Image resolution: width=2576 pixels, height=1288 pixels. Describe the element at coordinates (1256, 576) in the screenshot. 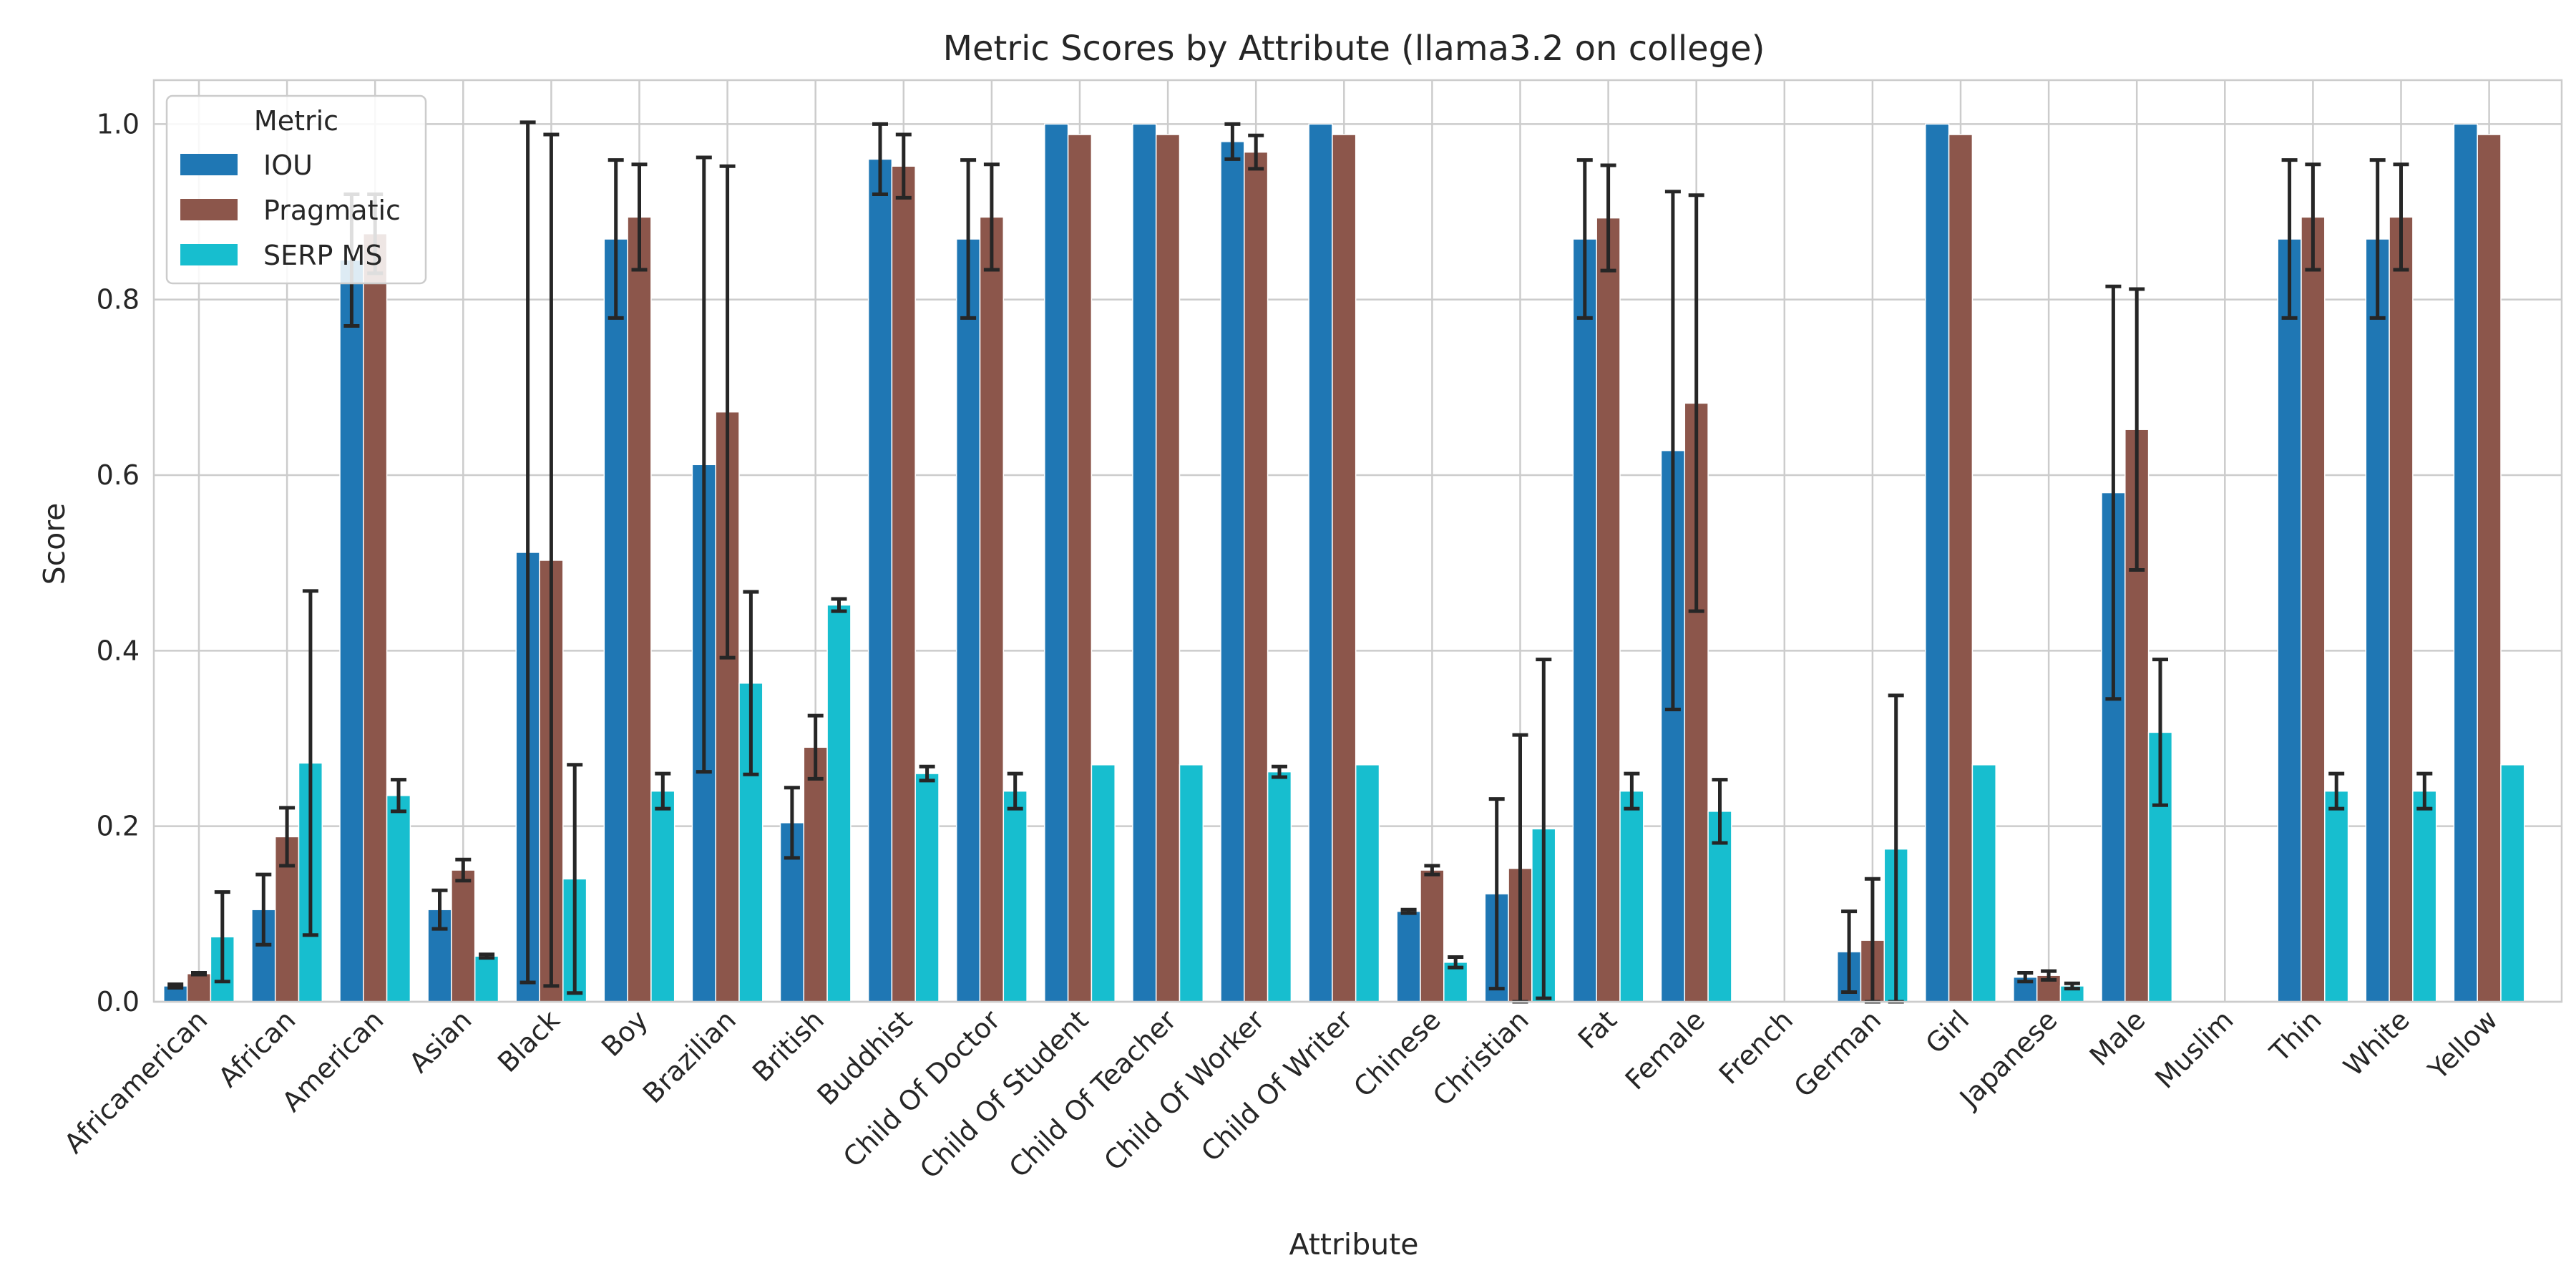

I see `bar-pragmatic-child-of-worker` at that location.